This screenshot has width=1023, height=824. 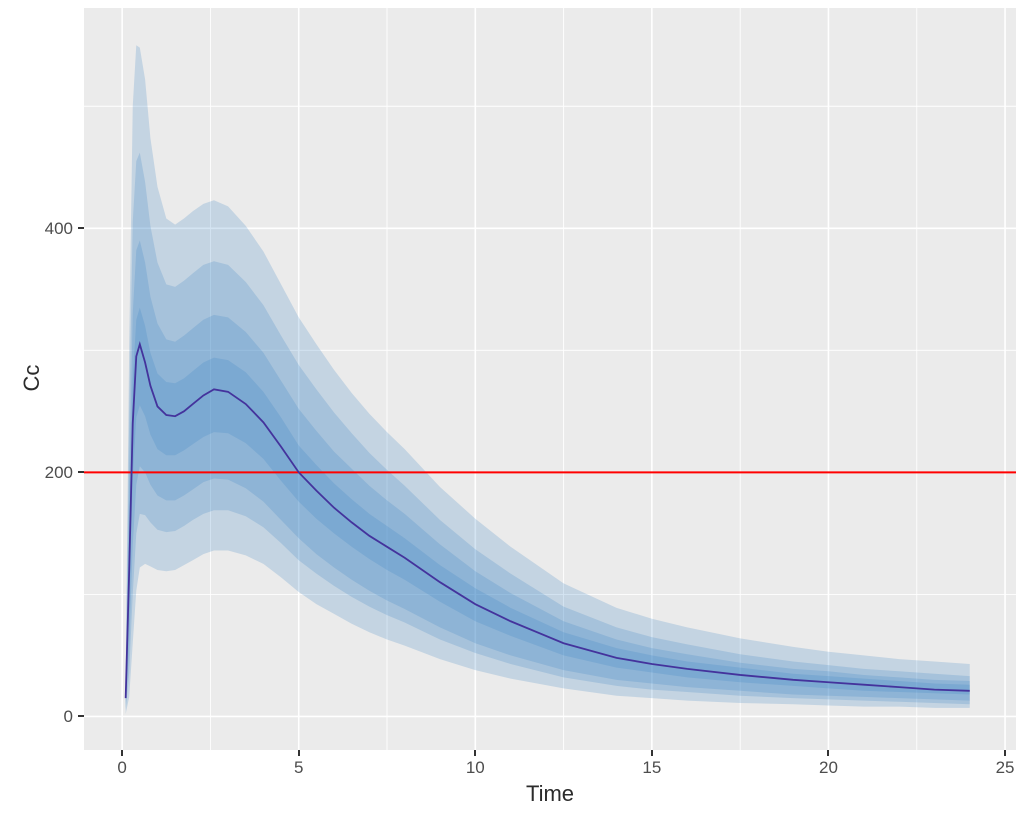 I want to click on x-tick-label: 20, so click(x=828, y=767).